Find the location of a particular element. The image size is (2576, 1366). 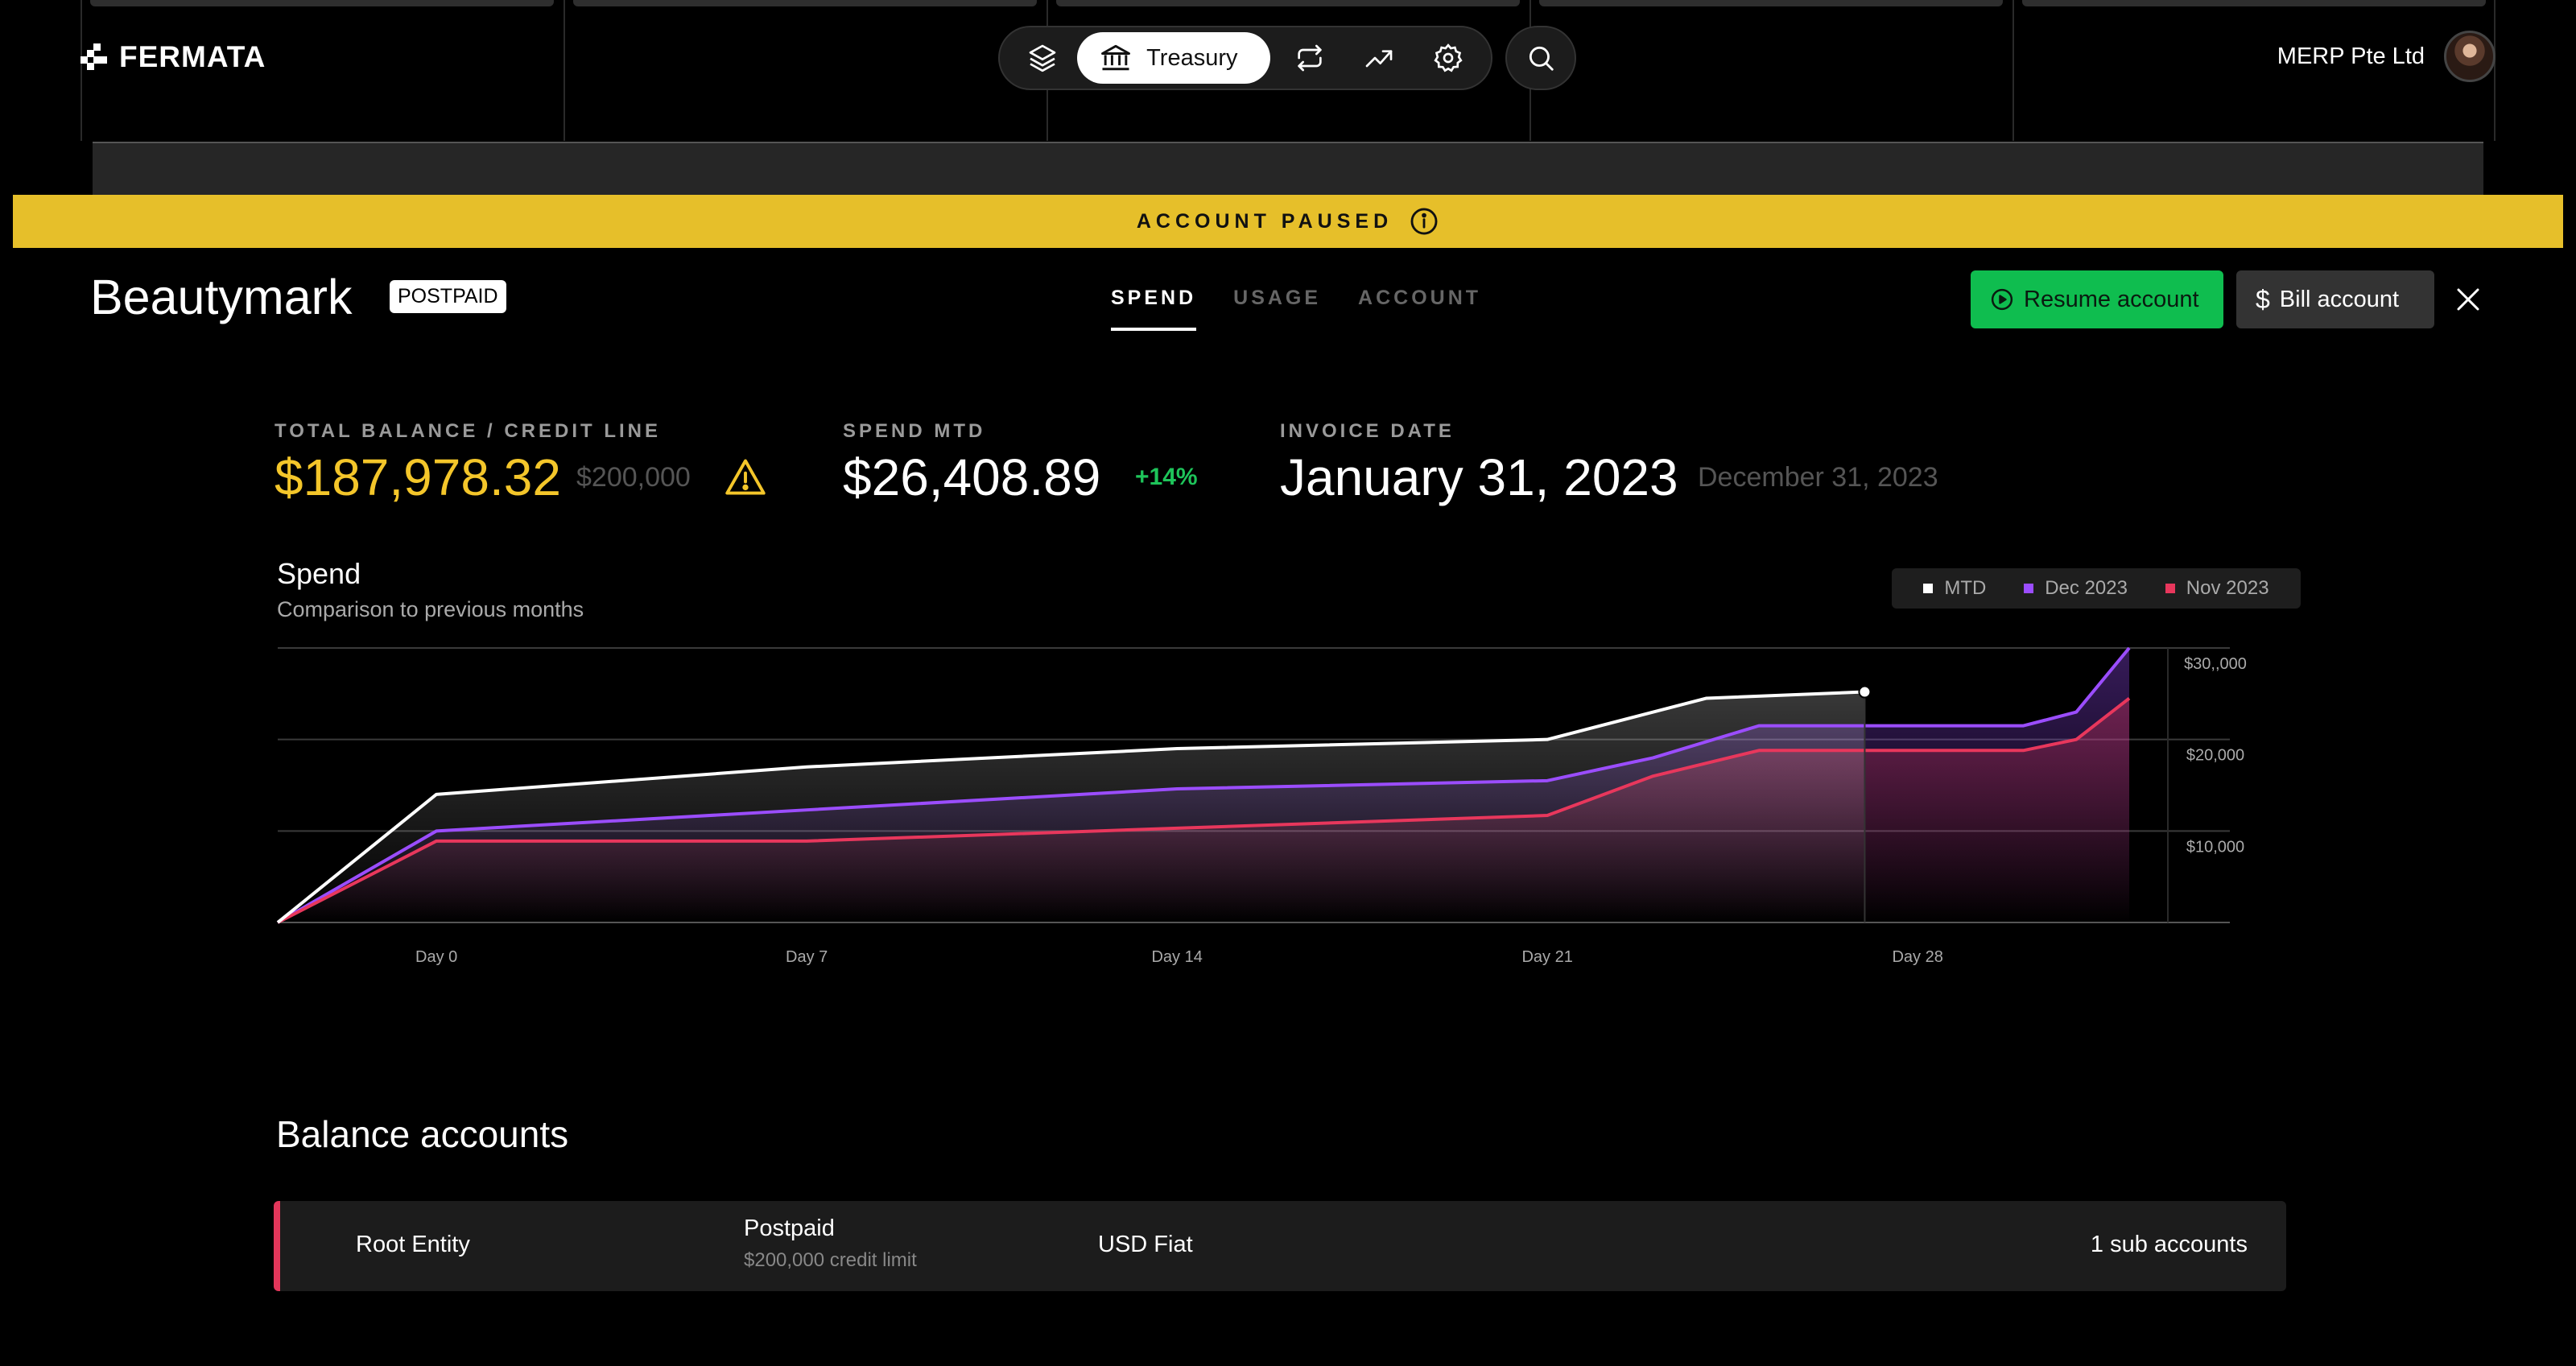

gear-icon is located at coordinates (1448, 58).